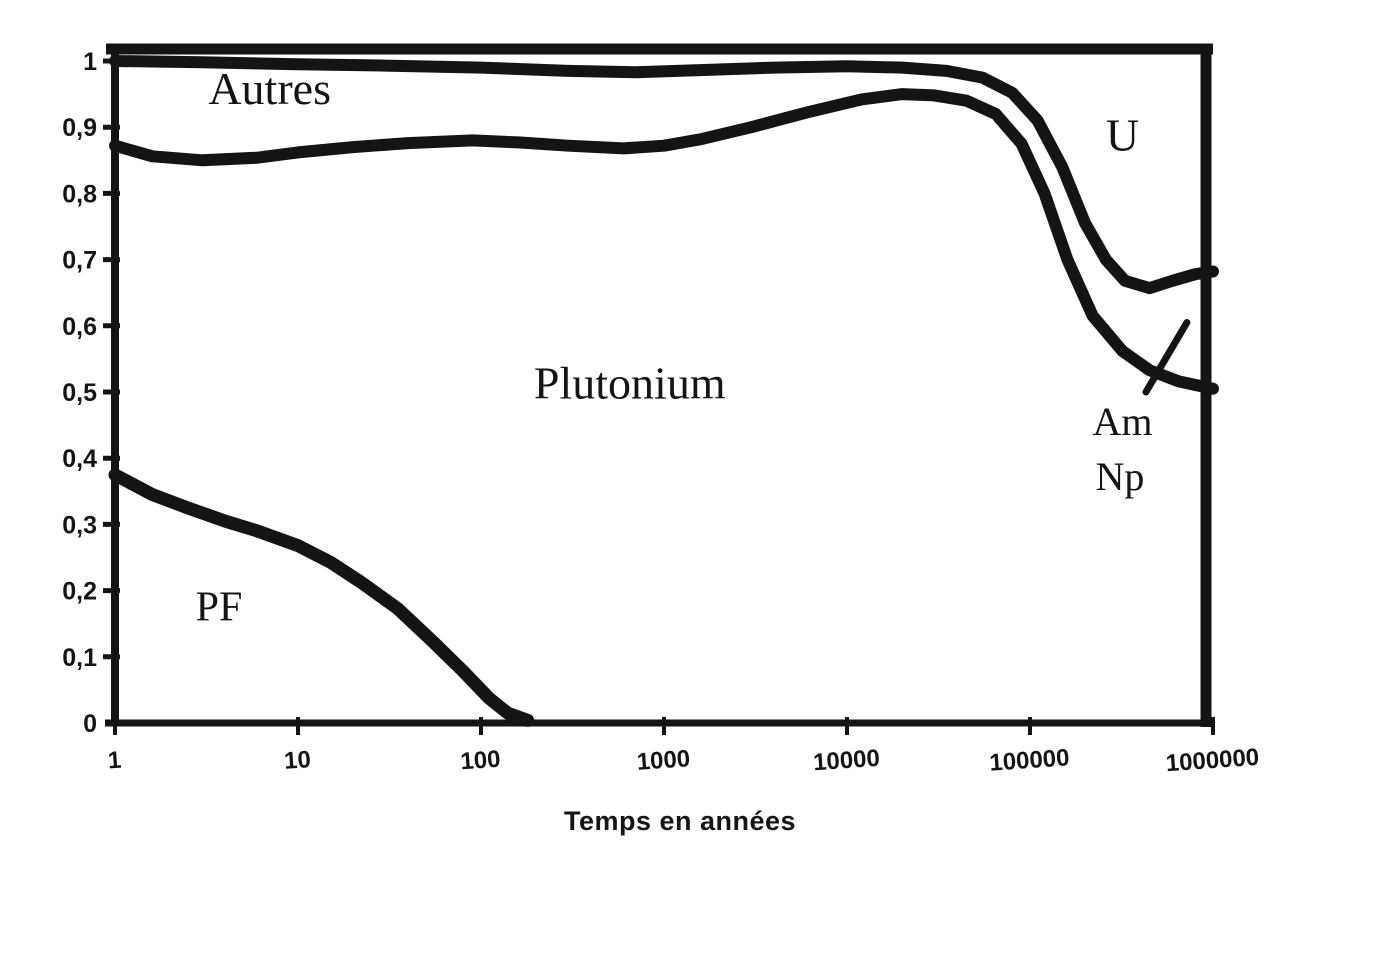 The width and height of the screenshot is (1377, 957). Describe the element at coordinates (90, 62) in the screenshot. I see `y-tick-label: 1` at that location.